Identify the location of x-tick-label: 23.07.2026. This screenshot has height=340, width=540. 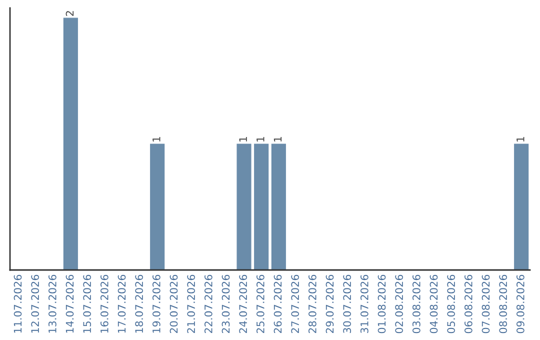
(226, 304).